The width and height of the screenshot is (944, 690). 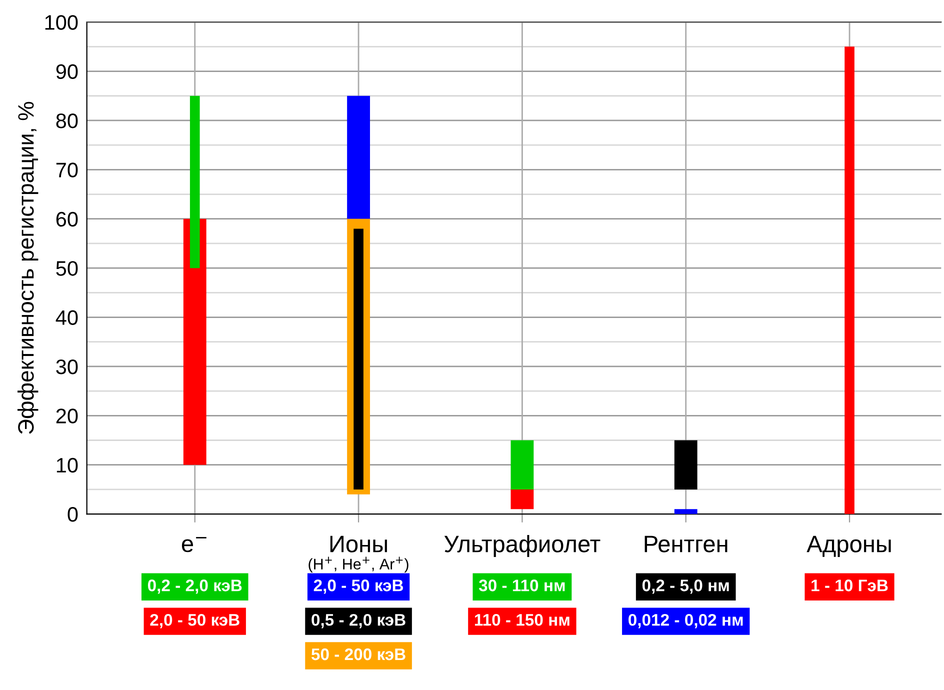 What do you see at coordinates (67, 120) in the screenshot?
I see `y-tick-label: 80` at bounding box center [67, 120].